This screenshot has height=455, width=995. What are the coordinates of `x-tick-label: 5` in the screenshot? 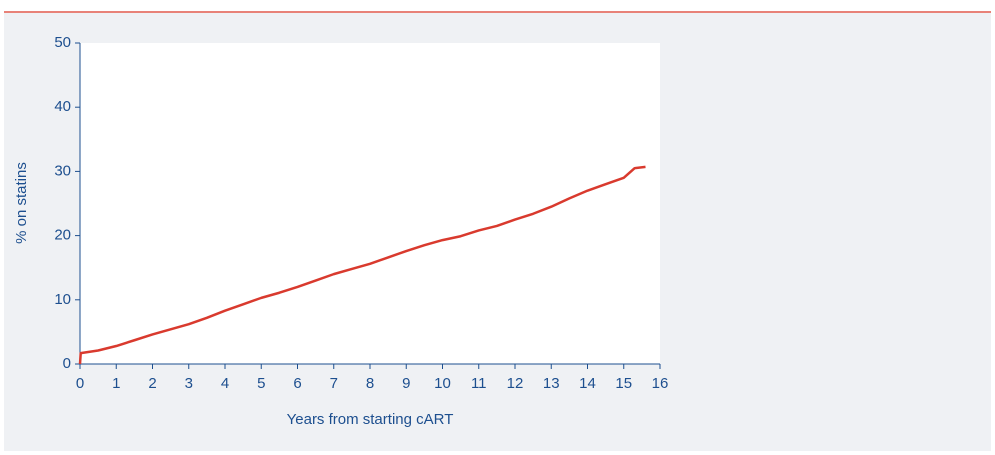 It's located at (261, 383).